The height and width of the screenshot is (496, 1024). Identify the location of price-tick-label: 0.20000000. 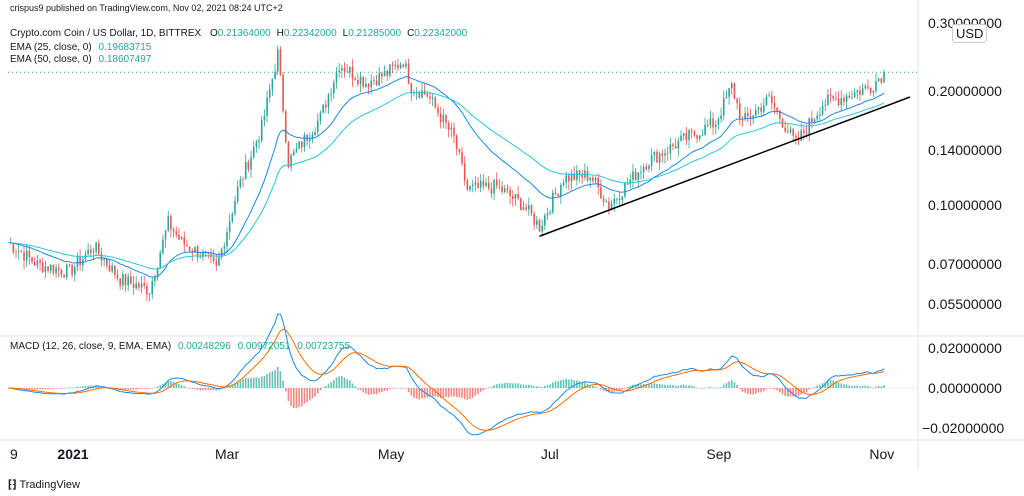
(965, 90).